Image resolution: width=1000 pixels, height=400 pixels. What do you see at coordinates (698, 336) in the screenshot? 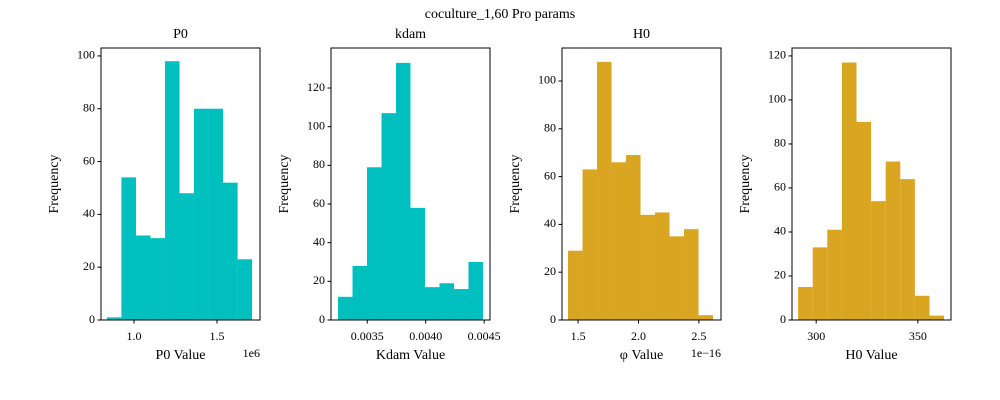
I see `x-tick-label: 2.5` at bounding box center [698, 336].